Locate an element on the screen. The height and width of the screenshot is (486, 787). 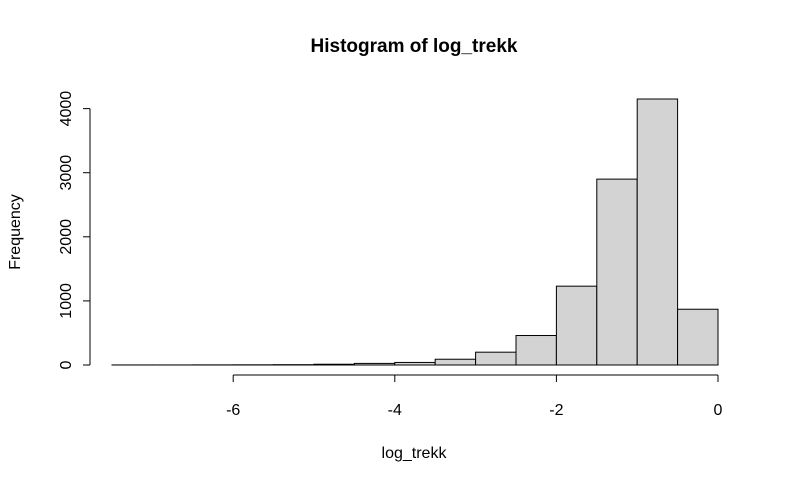
y-tick-label: 1000 is located at coordinates (66, 301).